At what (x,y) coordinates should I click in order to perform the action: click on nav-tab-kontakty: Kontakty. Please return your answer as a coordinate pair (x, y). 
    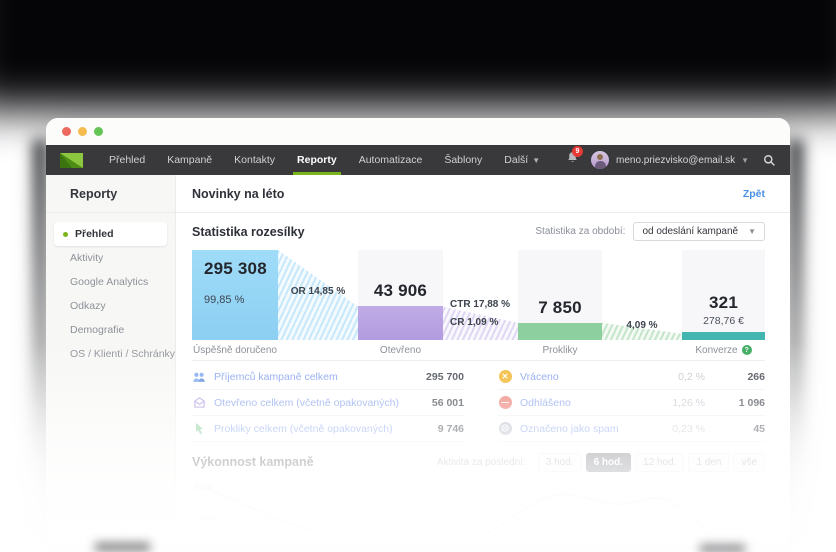
    Looking at the image, I should click on (255, 160).